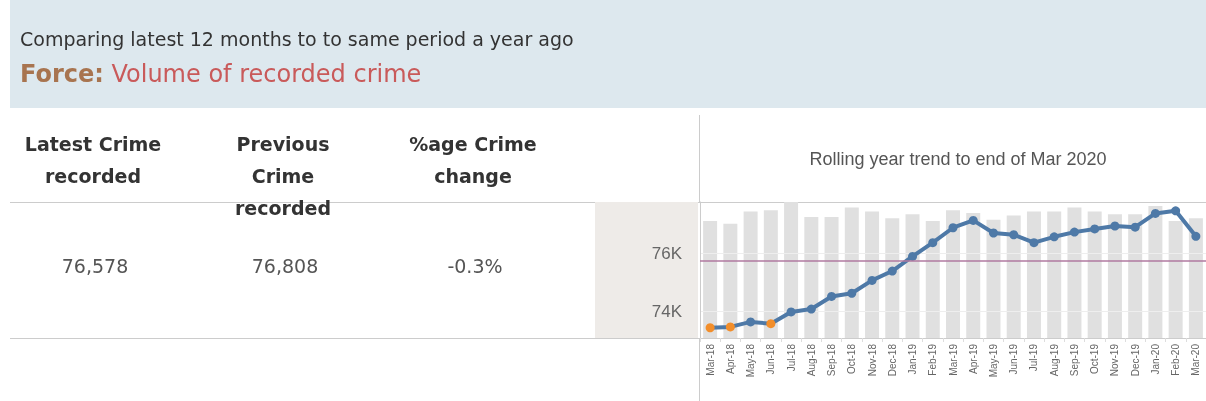  I want to click on x-tick-label: Oct-19, so click(1095, 359).